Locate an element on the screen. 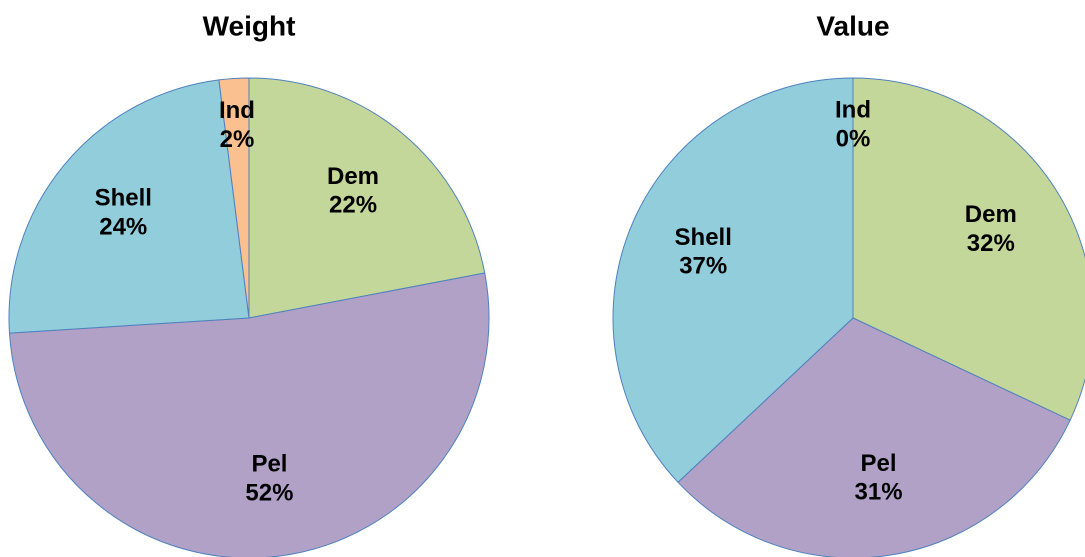 Image resolution: width=1085 pixels, height=557 pixels. slice-percent: 37% is located at coordinates (703, 266).